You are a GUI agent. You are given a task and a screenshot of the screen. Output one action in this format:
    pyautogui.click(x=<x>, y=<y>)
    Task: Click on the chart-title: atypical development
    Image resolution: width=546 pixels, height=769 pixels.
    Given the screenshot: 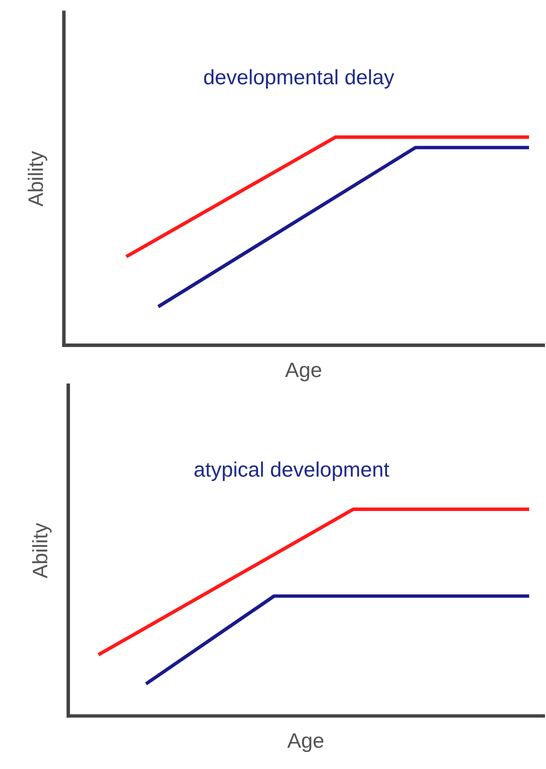 What is the action you would take?
    pyautogui.click(x=292, y=471)
    